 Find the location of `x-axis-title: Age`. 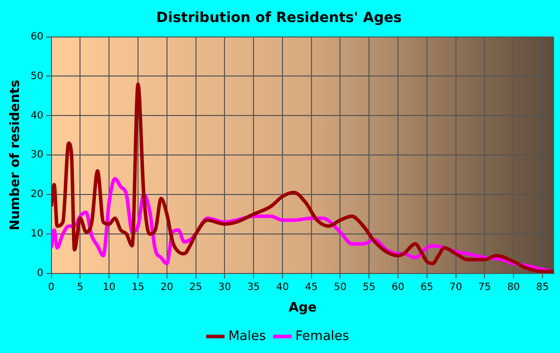

x-axis-title: Age is located at coordinates (302, 308).